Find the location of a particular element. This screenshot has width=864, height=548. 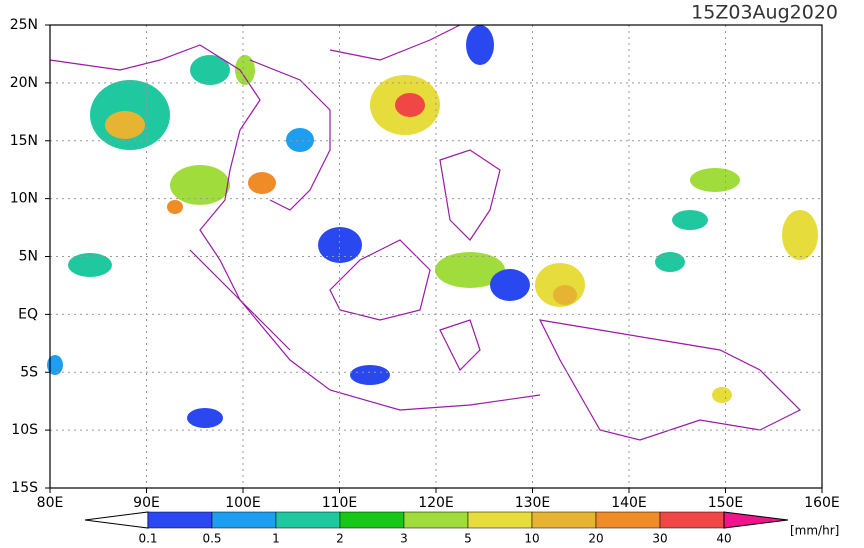

colorbar-label: 30 is located at coordinates (659, 538).